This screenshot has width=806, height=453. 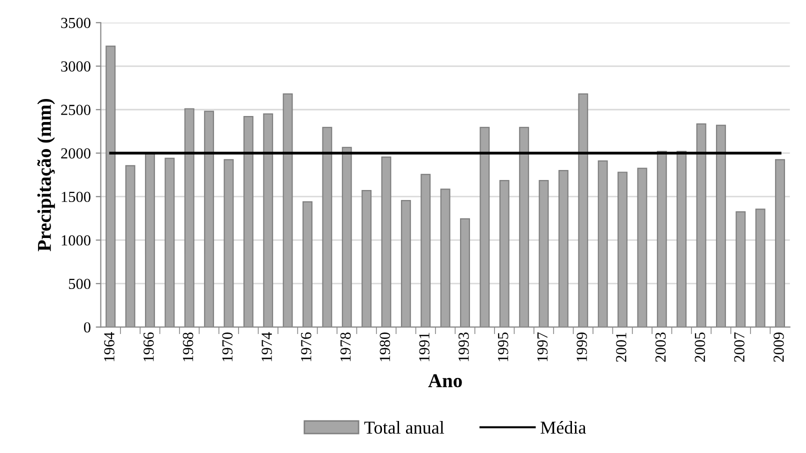 I want to click on legend-label: Média, so click(x=563, y=427).